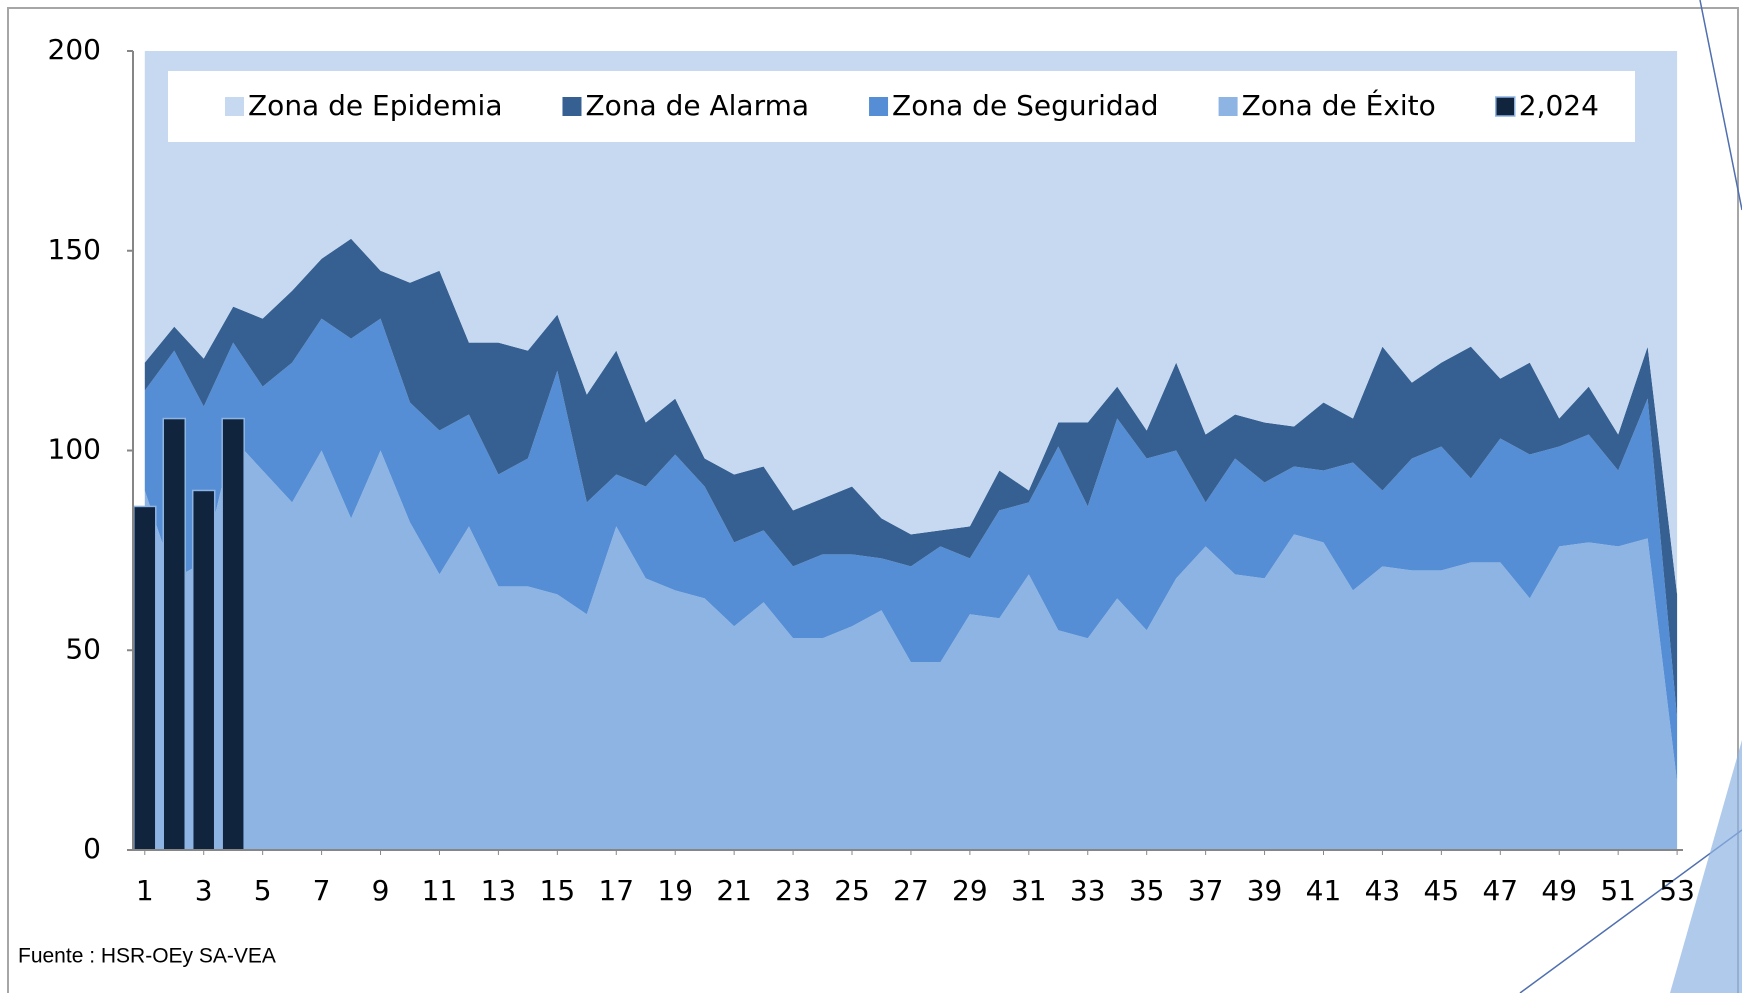  Describe the element at coordinates (83, 648) in the screenshot. I see `y-tick-label: 50` at that location.